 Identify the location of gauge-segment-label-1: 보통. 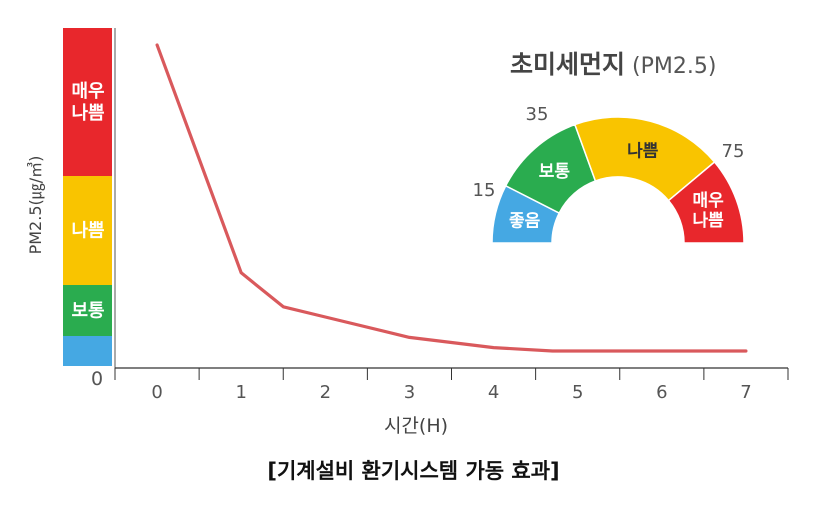
(555, 172).